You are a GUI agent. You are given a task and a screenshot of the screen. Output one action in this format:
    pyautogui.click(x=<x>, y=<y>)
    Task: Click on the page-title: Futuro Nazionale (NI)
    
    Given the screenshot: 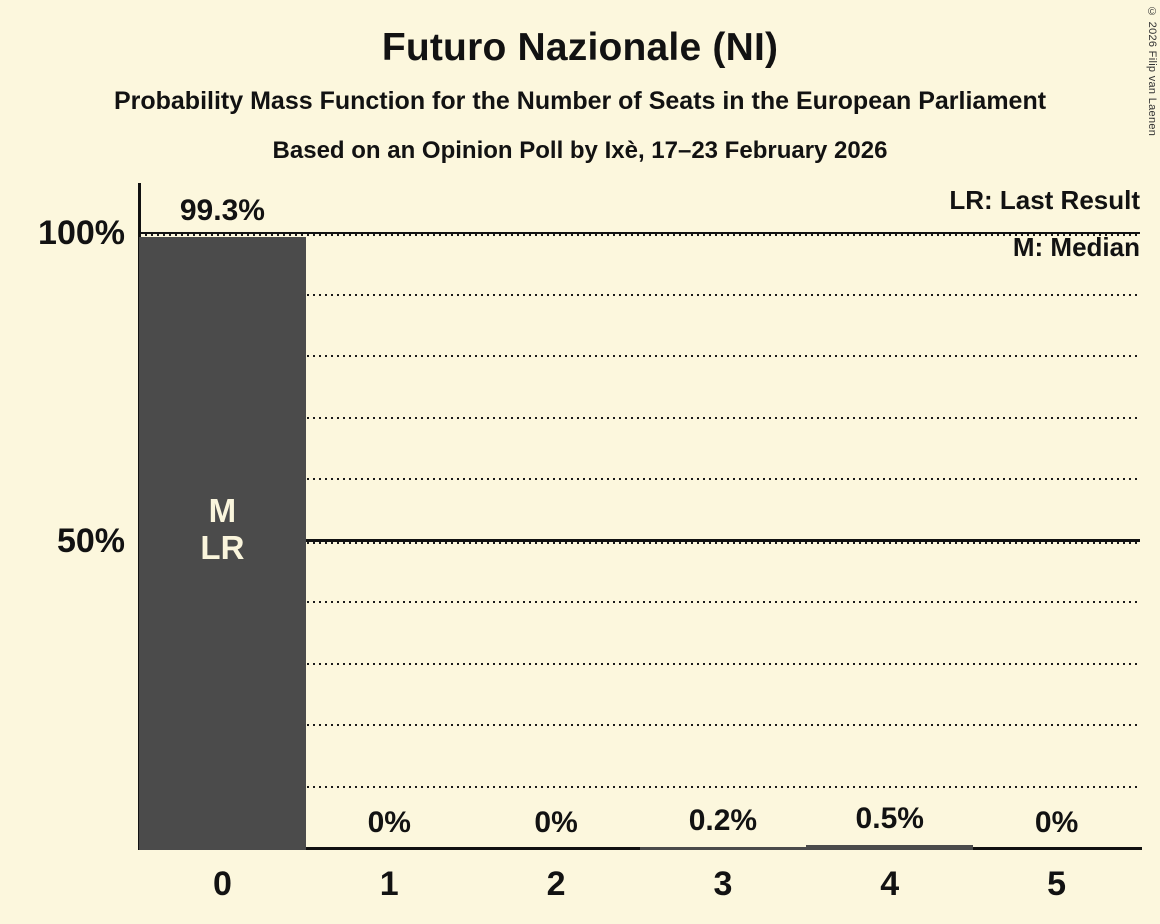 What is the action you would take?
    pyautogui.click(x=580, y=47)
    